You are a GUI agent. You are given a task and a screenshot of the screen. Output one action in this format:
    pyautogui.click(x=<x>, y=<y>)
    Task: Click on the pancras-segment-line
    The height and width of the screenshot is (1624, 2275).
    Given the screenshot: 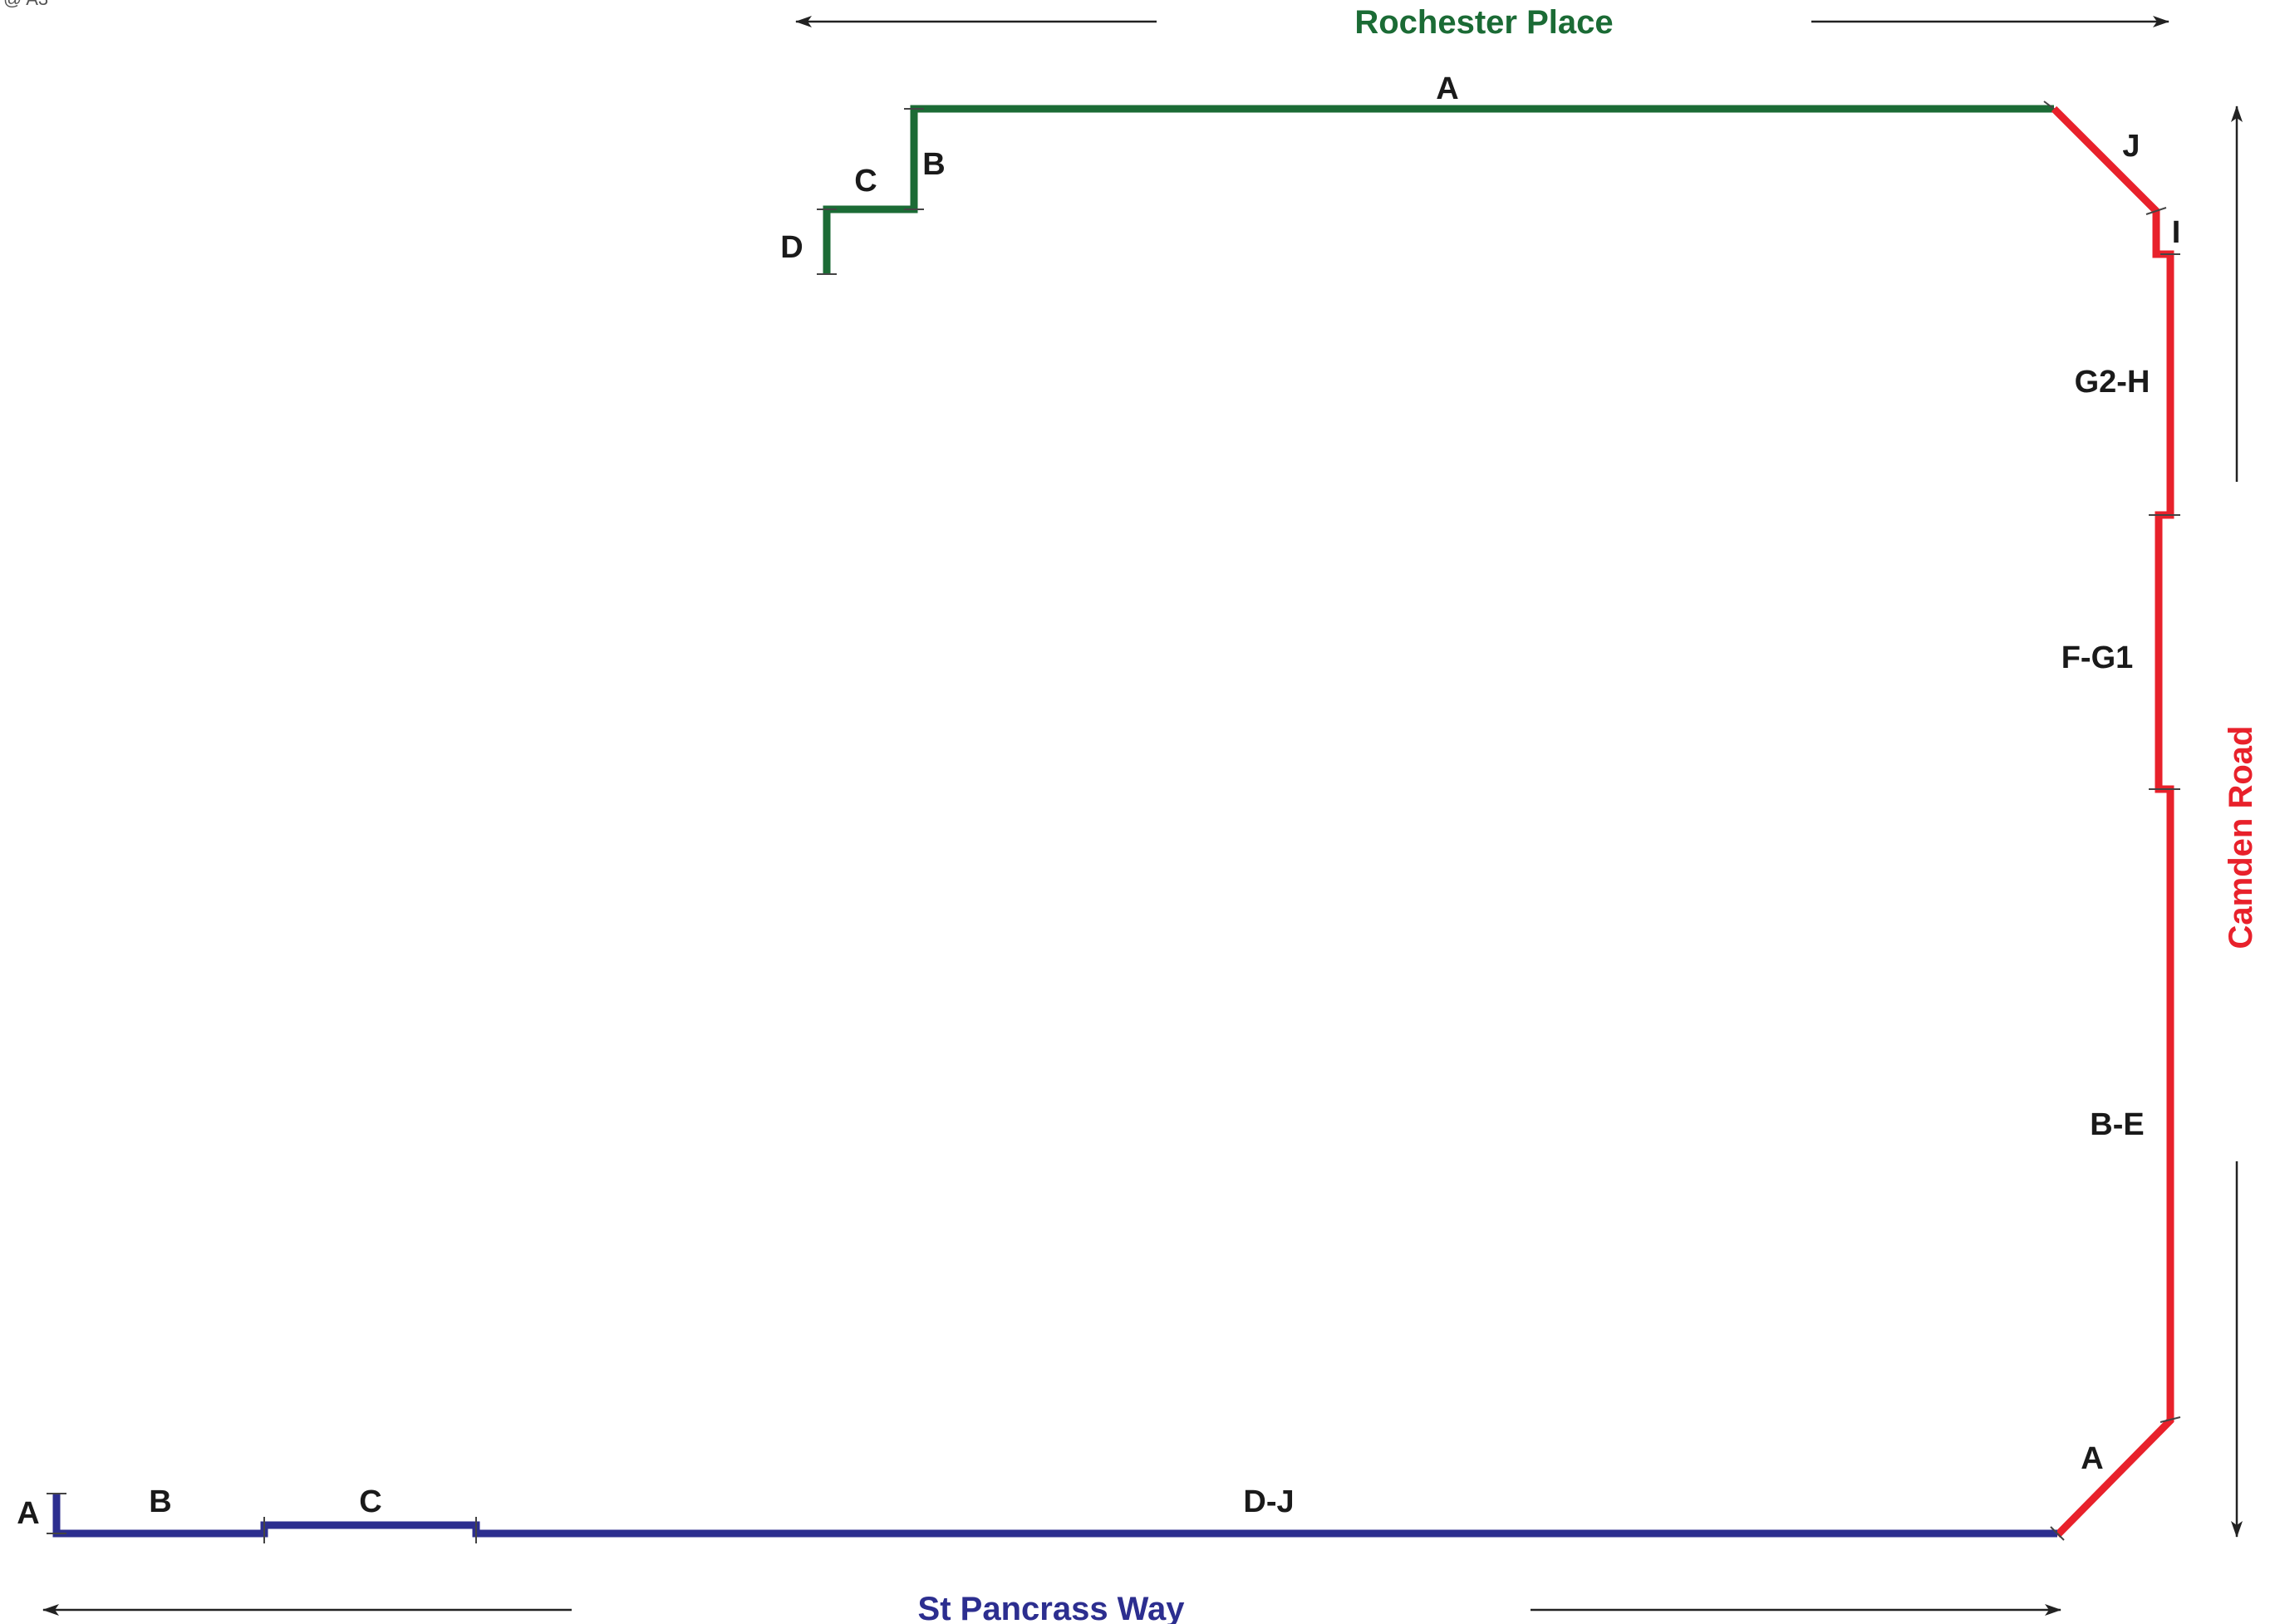 What is the action you would take?
    pyautogui.click(x=1054, y=1516)
    